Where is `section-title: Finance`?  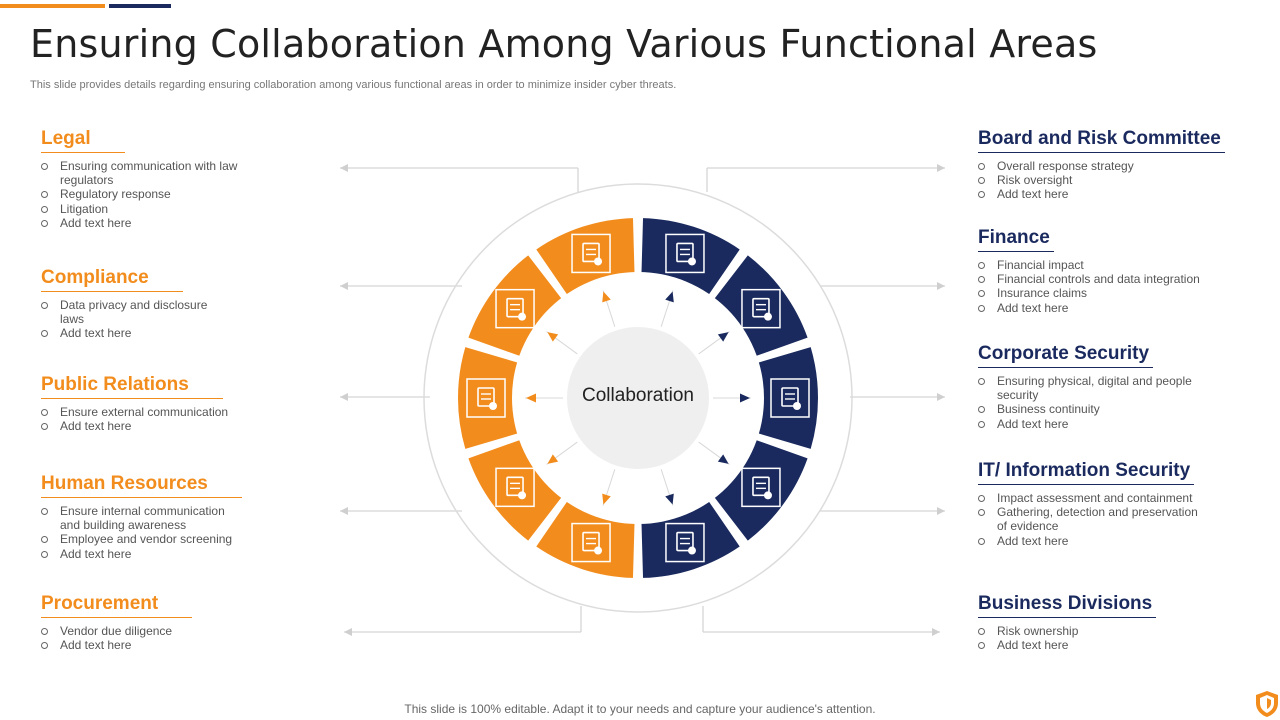 section-title: Finance is located at coordinates (1016, 239).